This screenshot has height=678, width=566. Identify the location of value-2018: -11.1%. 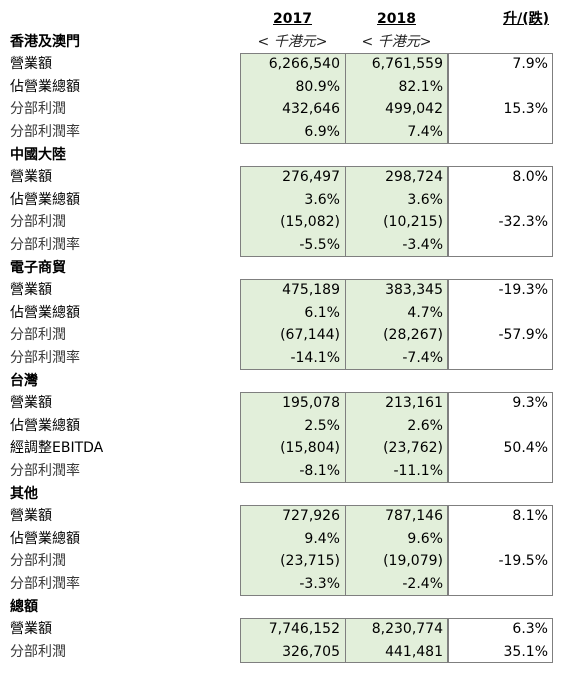
(418, 471).